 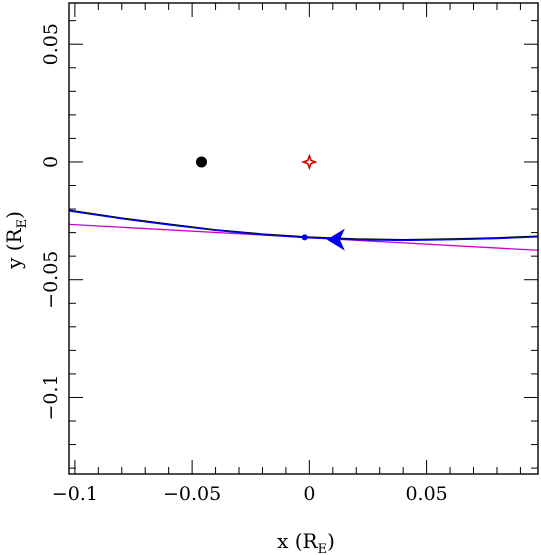 I want to click on y-tick-label: −0.1, so click(x=51, y=397).